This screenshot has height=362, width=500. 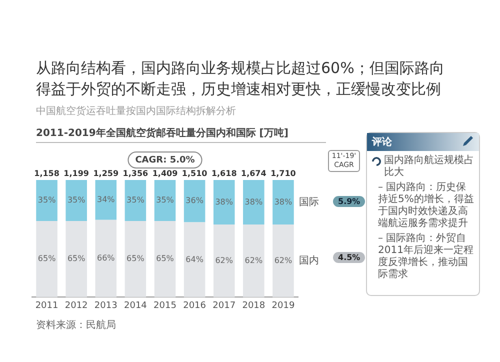 What do you see at coordinates (194, 305) in the screenshot?
I see `x-tick-label: 2016` at bounding box center [194, 305].